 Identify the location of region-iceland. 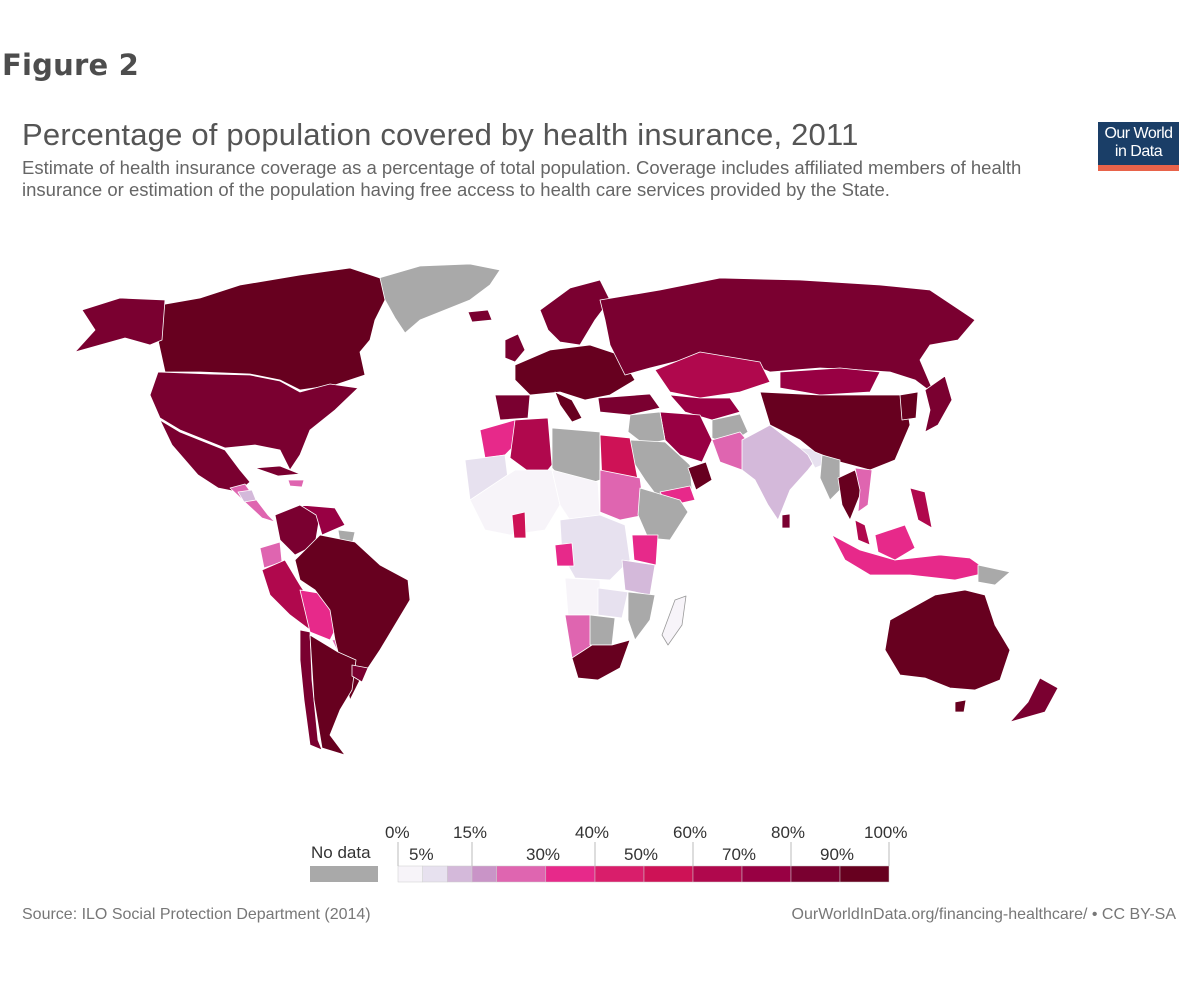
(480, 316).